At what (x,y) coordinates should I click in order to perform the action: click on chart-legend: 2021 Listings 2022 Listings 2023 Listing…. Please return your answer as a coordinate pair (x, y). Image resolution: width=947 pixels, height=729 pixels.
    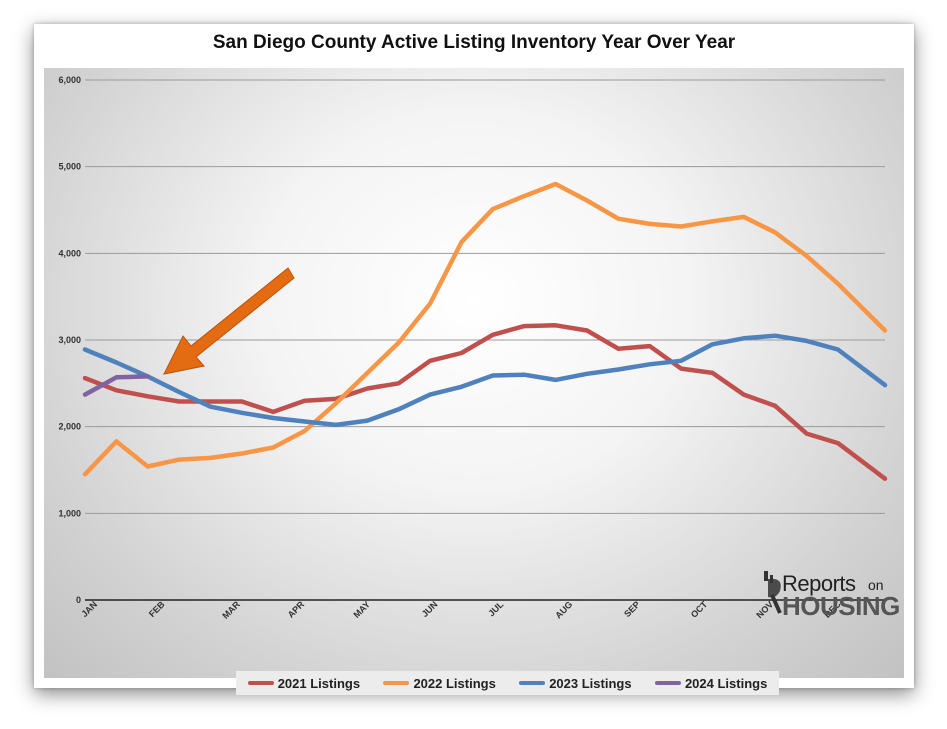
    Looking at the image, I should click on (507, 683).